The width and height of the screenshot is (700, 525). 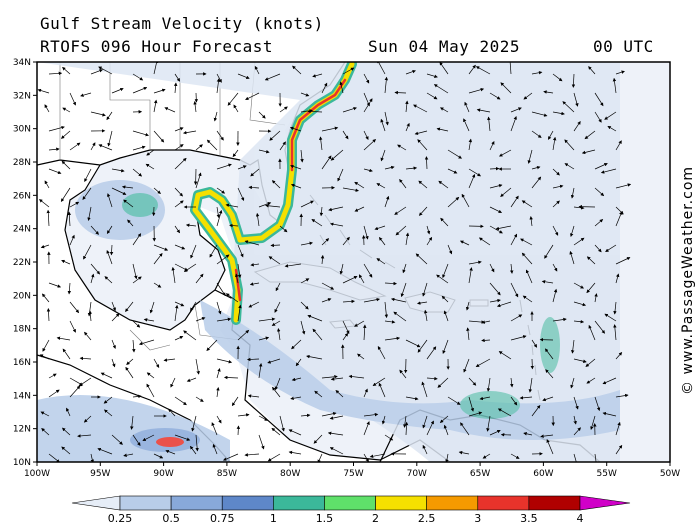 What do you see at coordinates (444, 46) in the screenshot?
I see `forecast-date: Sun 04 May 2025` at bounding box center [444, 46].